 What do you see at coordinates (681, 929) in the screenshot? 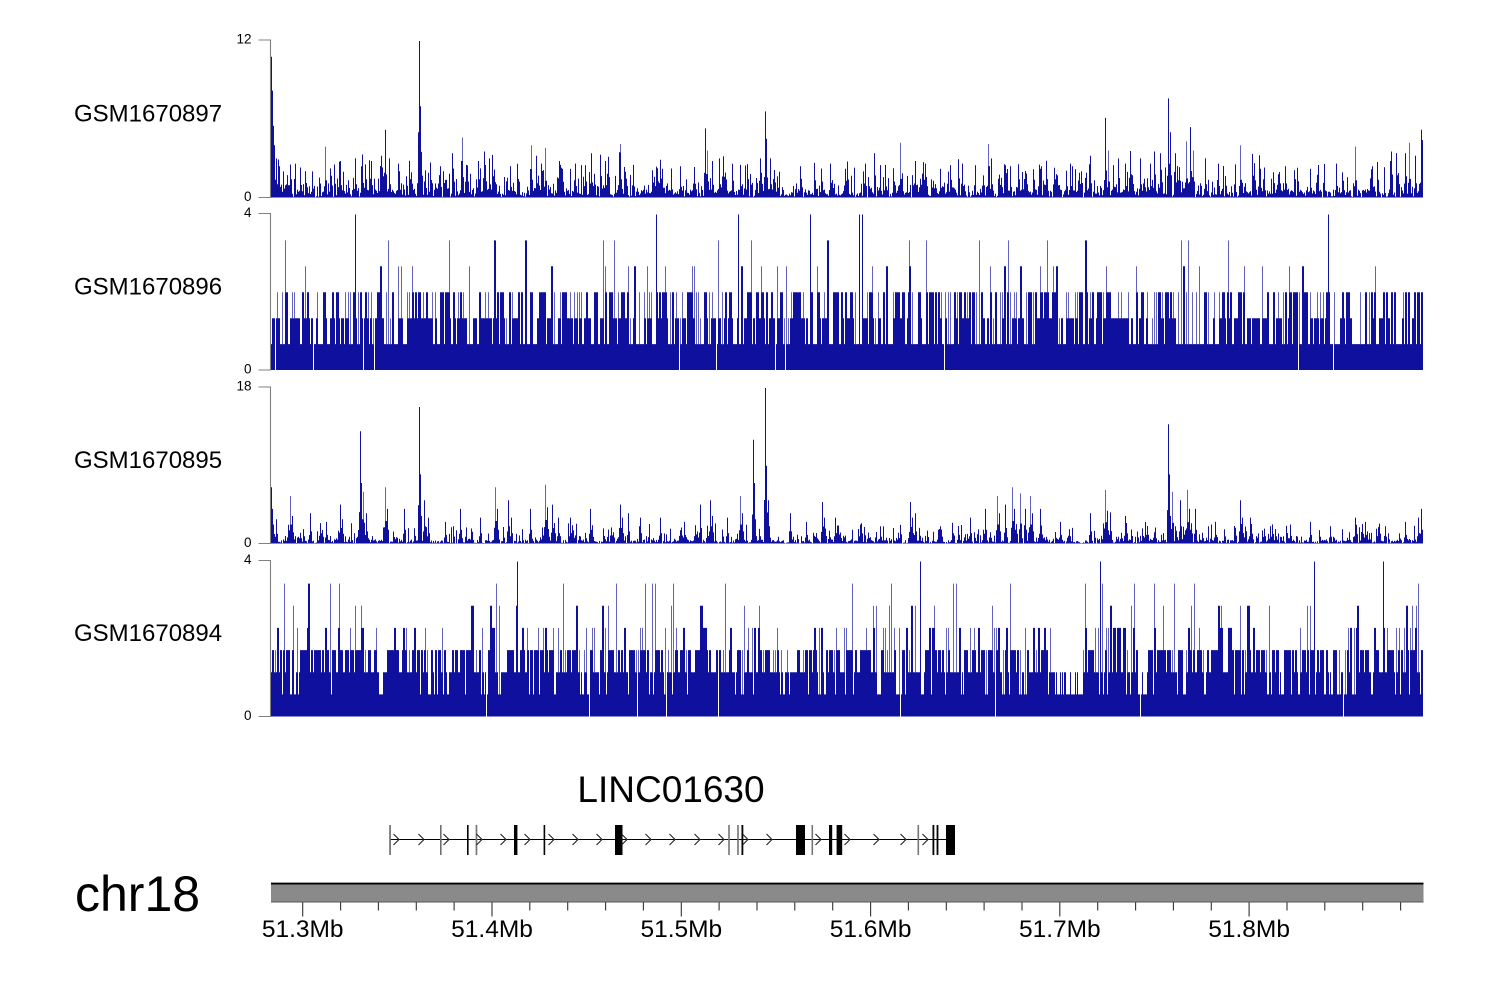
I see `svg-text: 51.5Mb` at bounding box center [681, 929].